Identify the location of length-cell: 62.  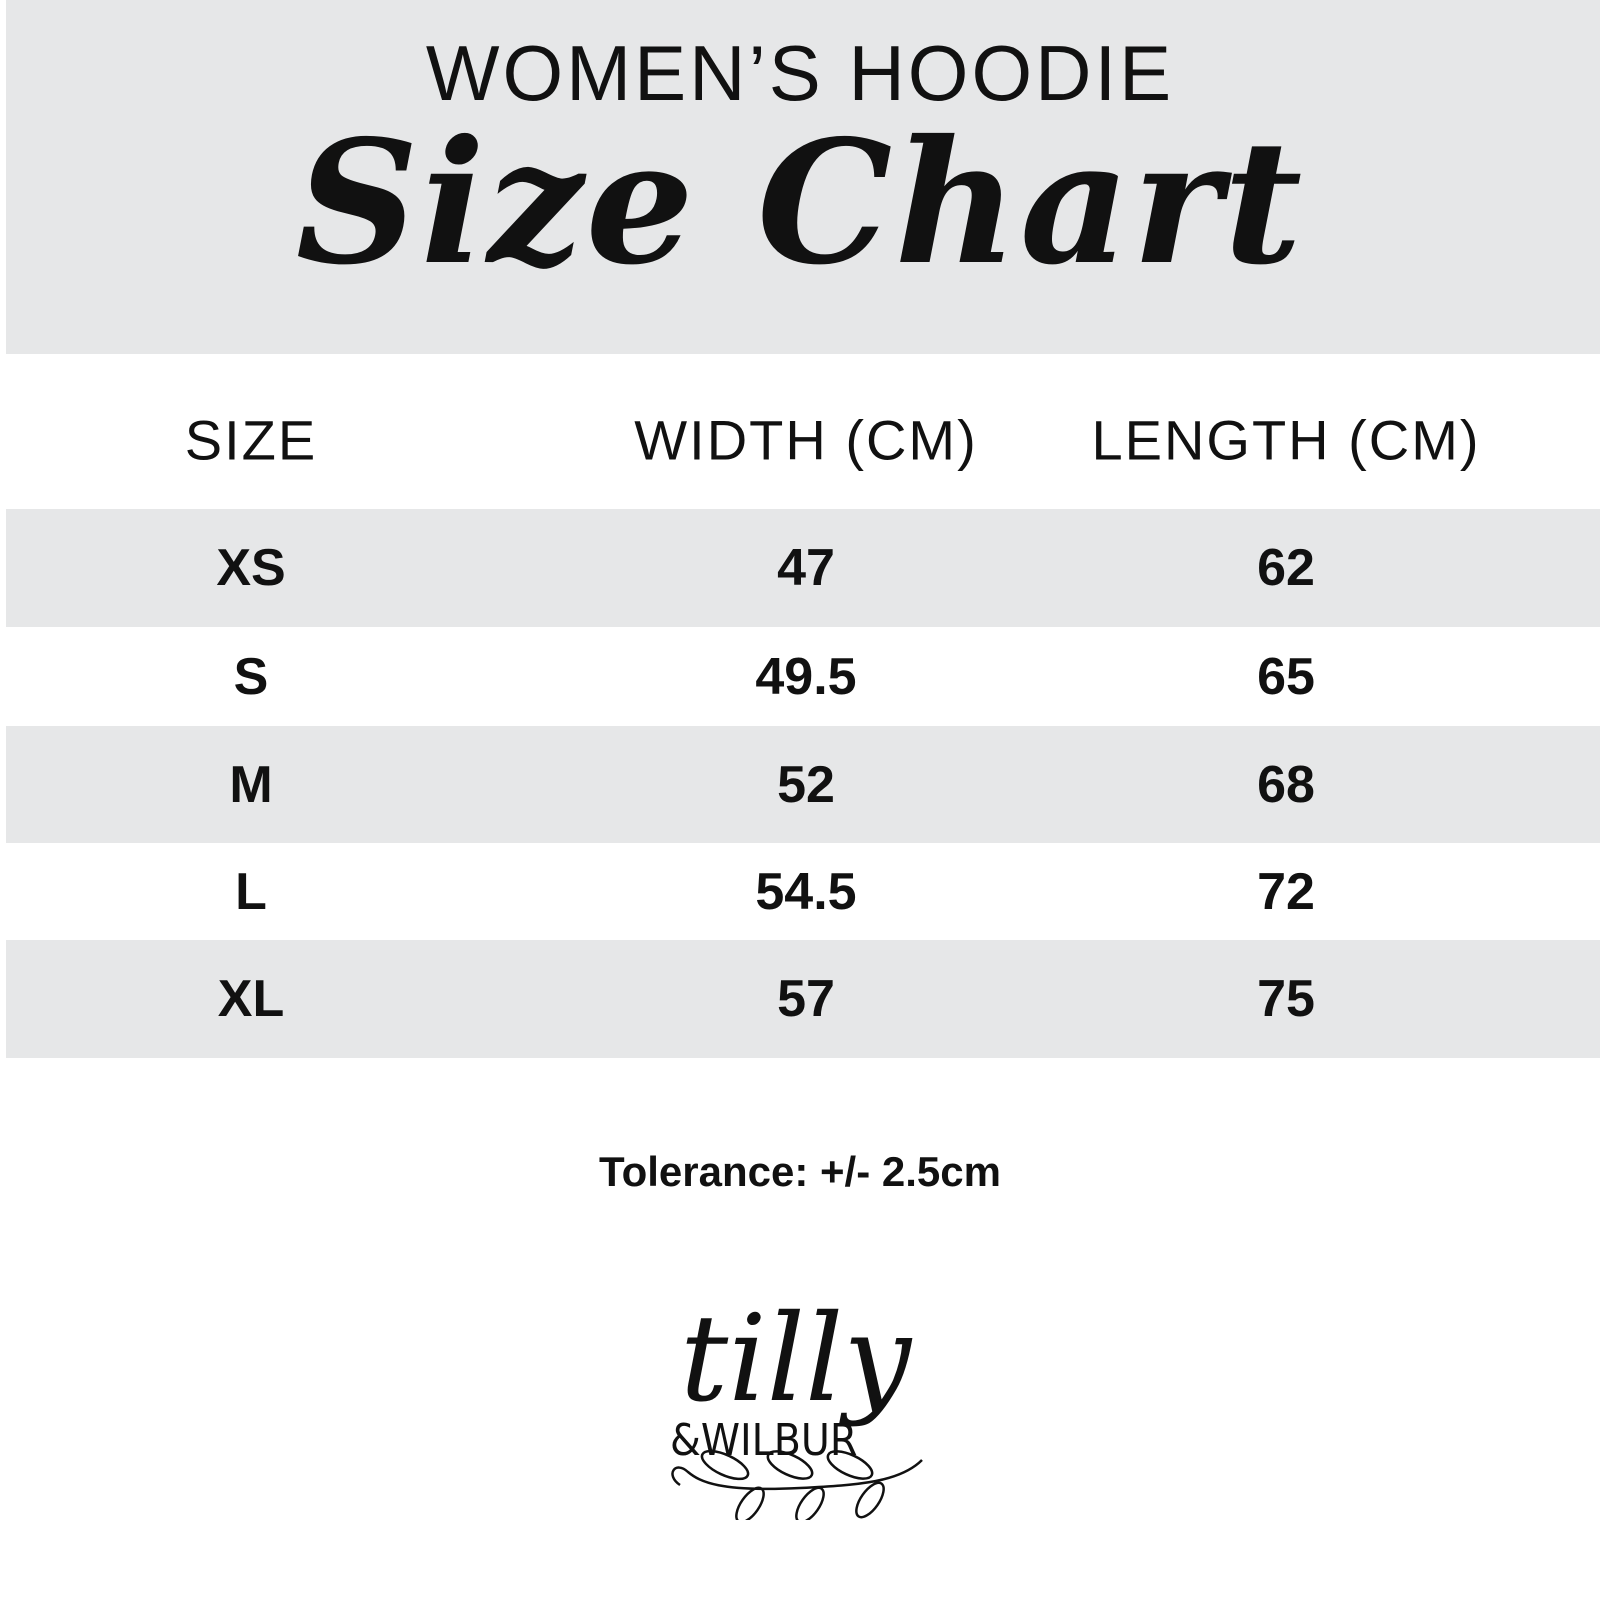
(1286, 568).